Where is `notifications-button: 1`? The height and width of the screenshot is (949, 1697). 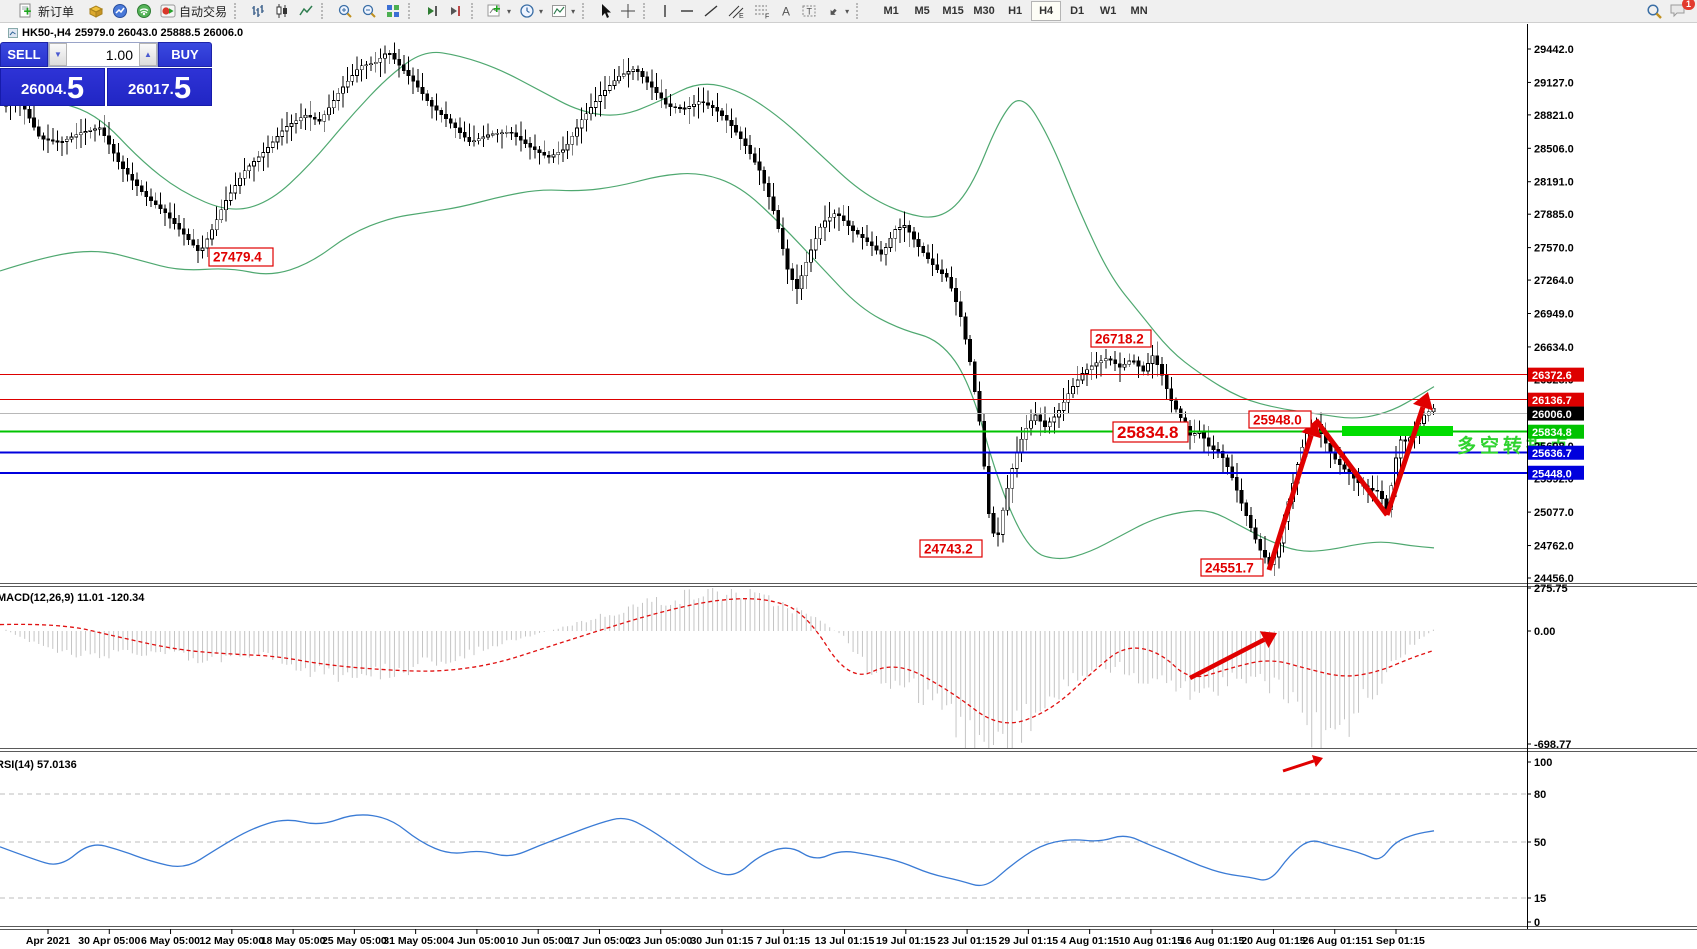
notifications-button: 1 is located at coordinates (1682, 10).